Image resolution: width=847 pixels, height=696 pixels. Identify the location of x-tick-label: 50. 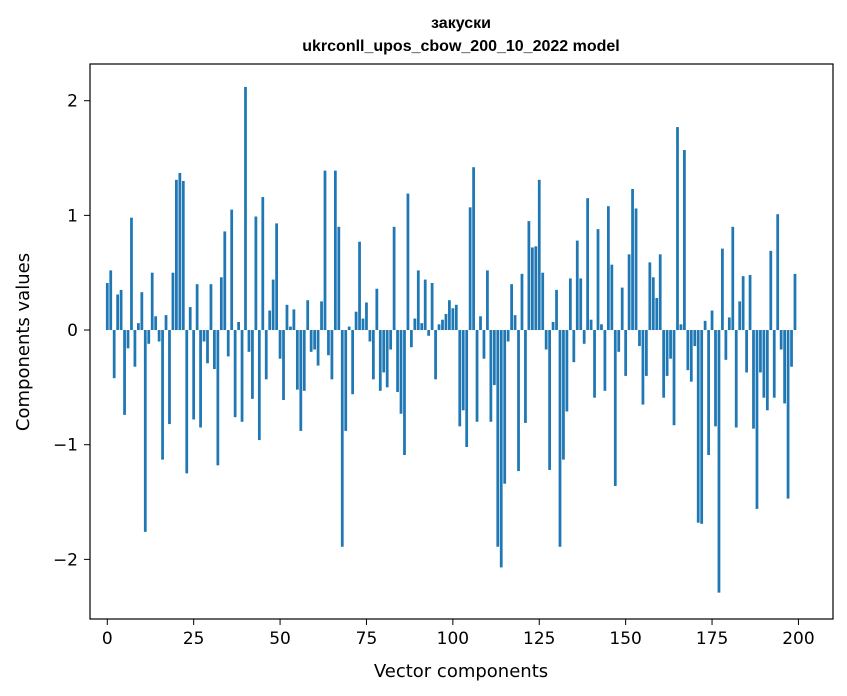
(280, 639).